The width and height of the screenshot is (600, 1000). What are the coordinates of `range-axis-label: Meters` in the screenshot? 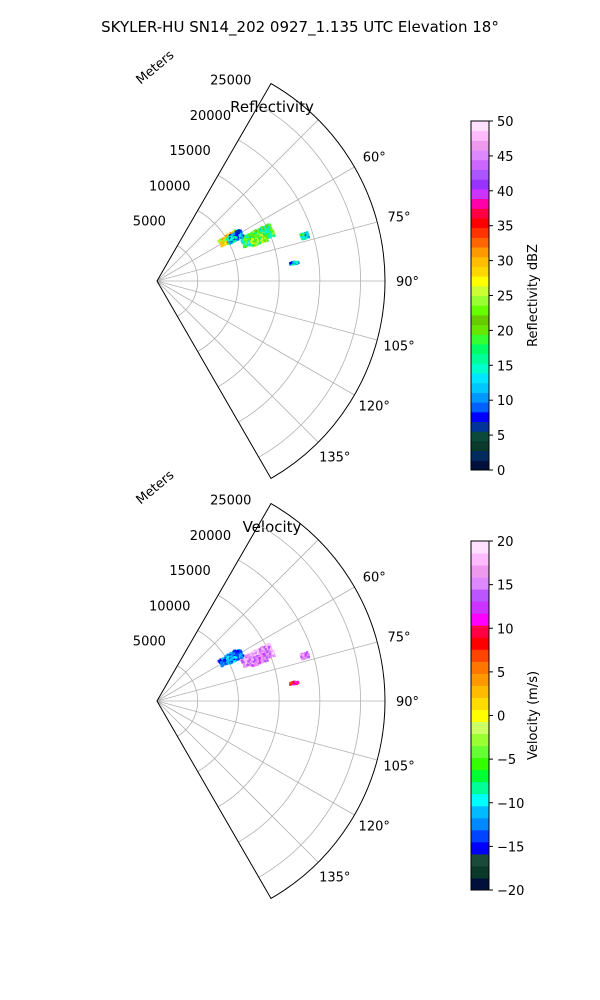 It's located at (156, 488).